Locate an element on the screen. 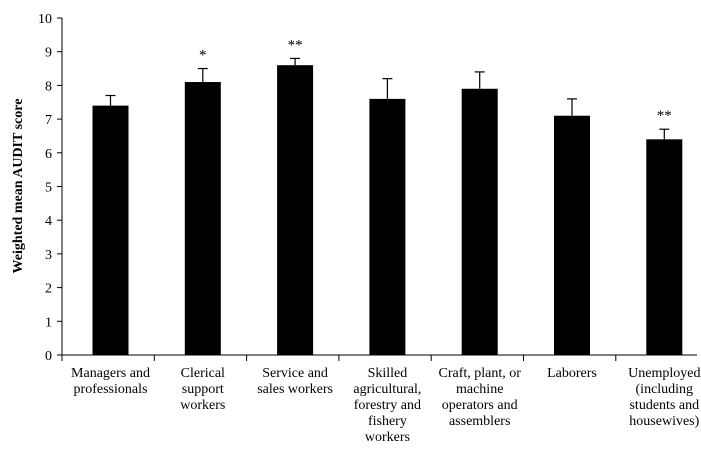 The height and width of the screenshot is (450, 701). category-label-line: Service and is located at coordinates (295, 373).